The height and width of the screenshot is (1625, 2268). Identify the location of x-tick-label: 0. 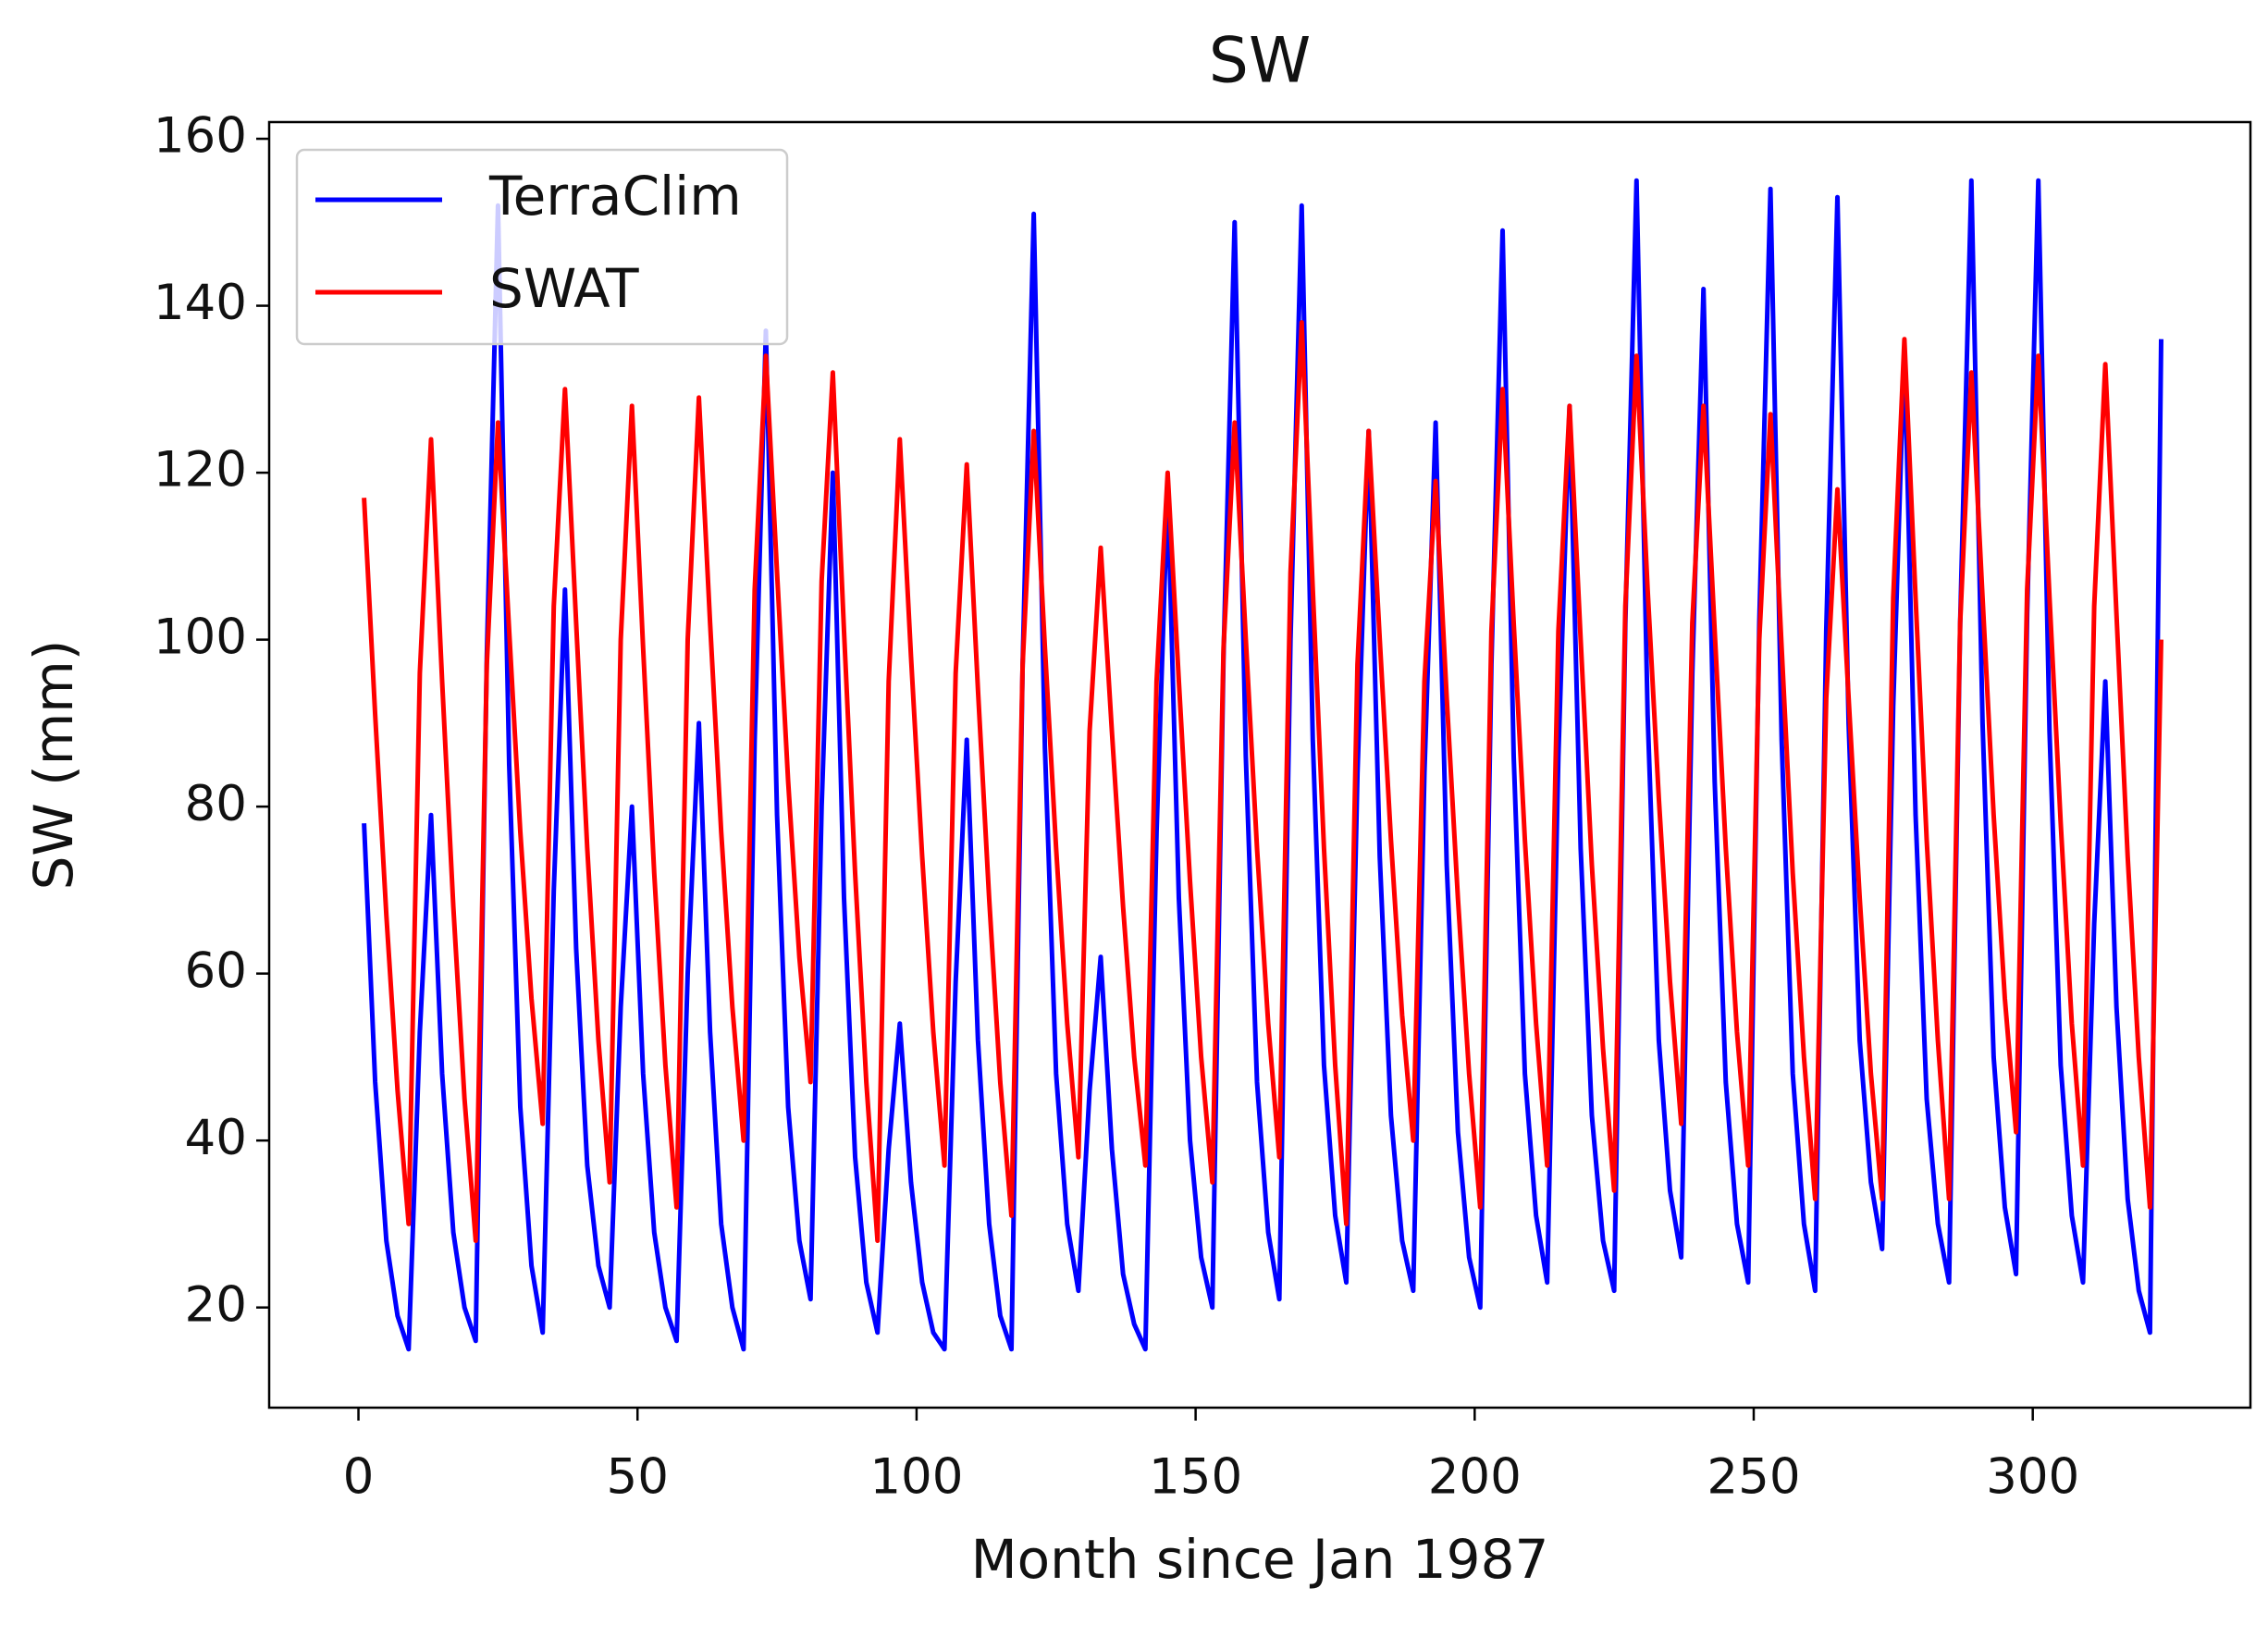
(359, 1477).